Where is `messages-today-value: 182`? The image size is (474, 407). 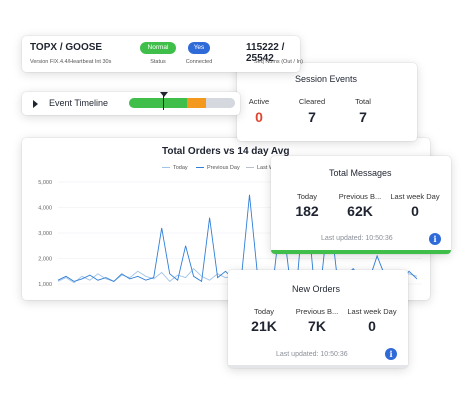
messages-today-value: 182 is located at coordinates (307, 211).